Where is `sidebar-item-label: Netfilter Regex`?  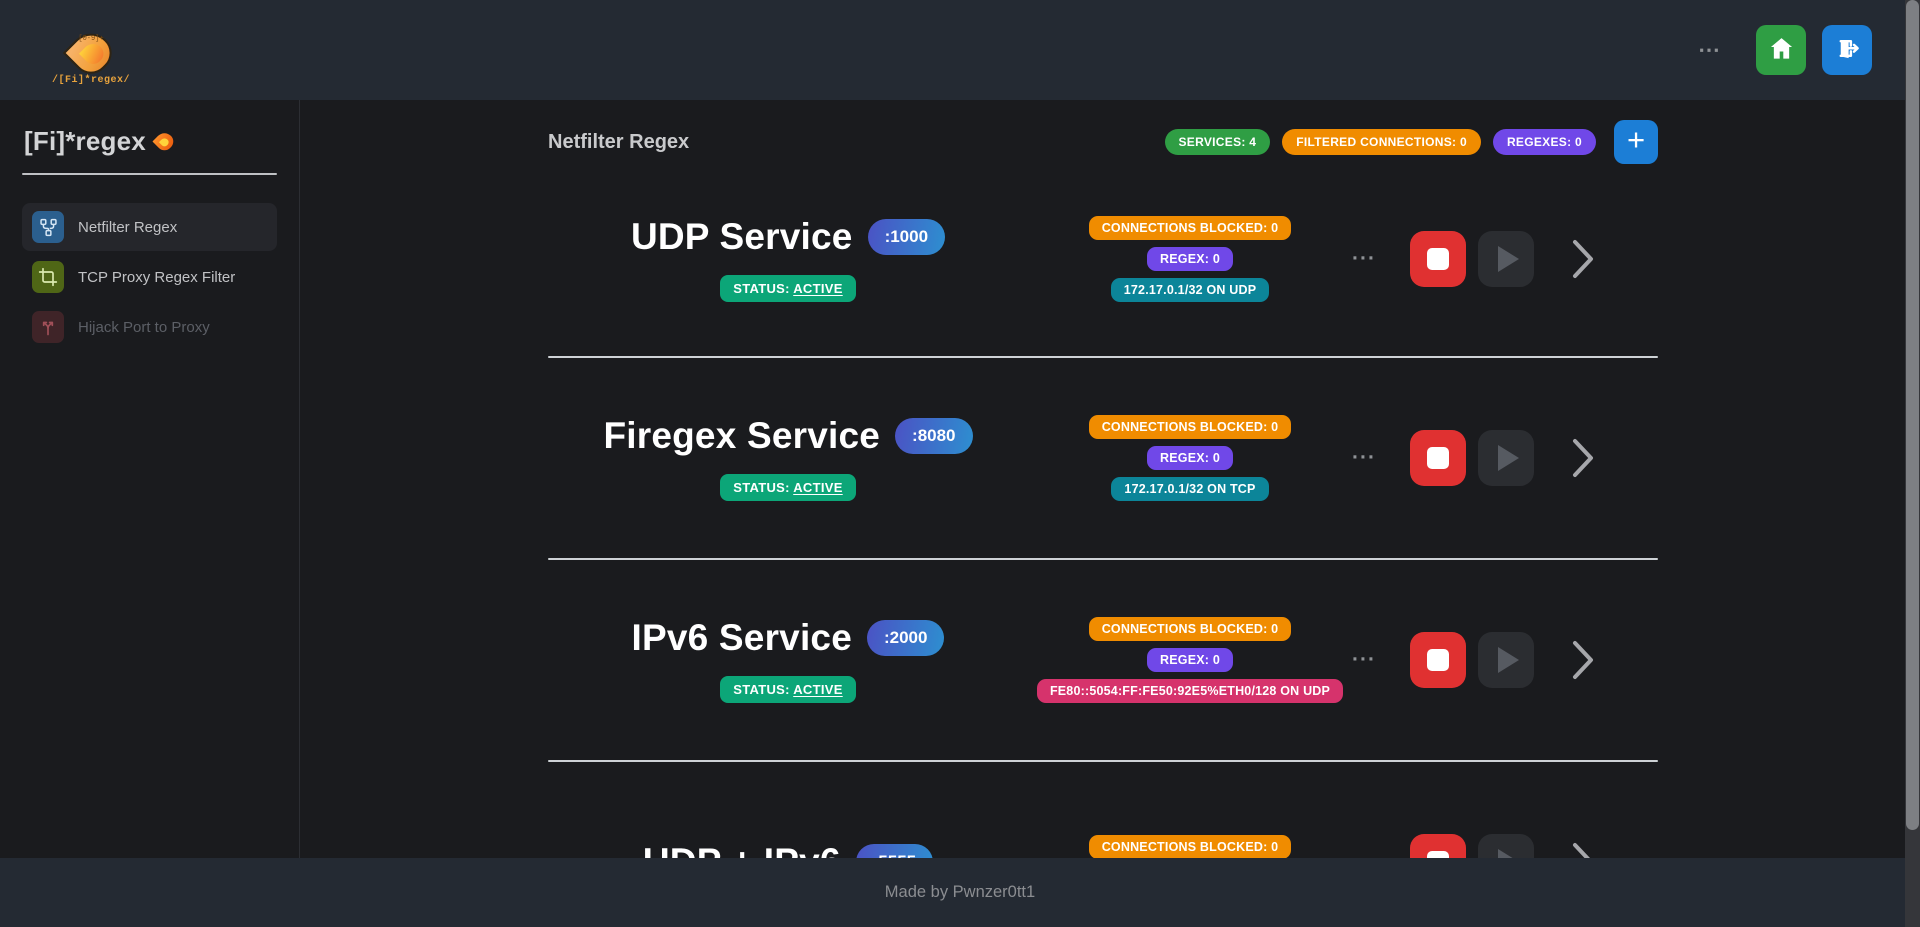
sidebar-item-label: Netfilter Regex is located at coordinates (128, 227).